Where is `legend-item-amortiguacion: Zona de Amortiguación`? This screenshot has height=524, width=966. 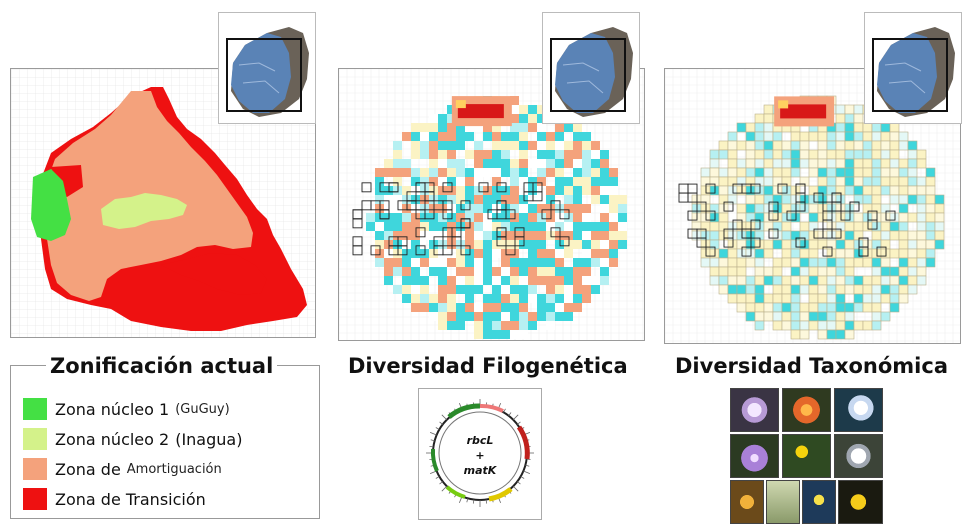
legend-item-amortiguacion: Zona de Amortiguación is located at coordinates (122, 469).